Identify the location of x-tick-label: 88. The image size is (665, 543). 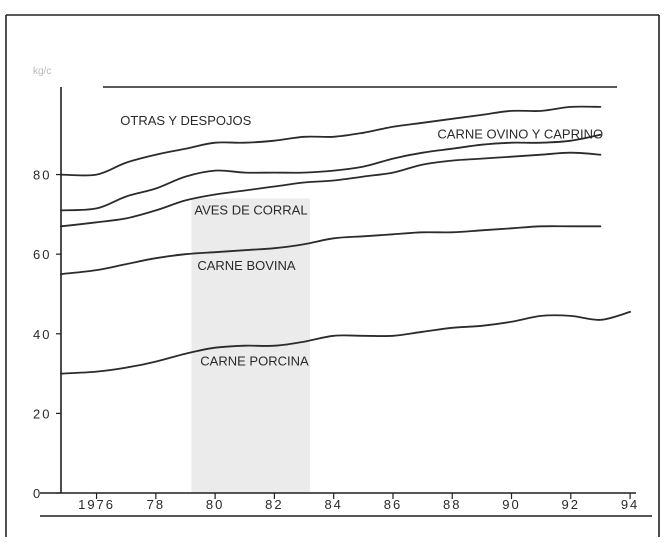
(452, 504).